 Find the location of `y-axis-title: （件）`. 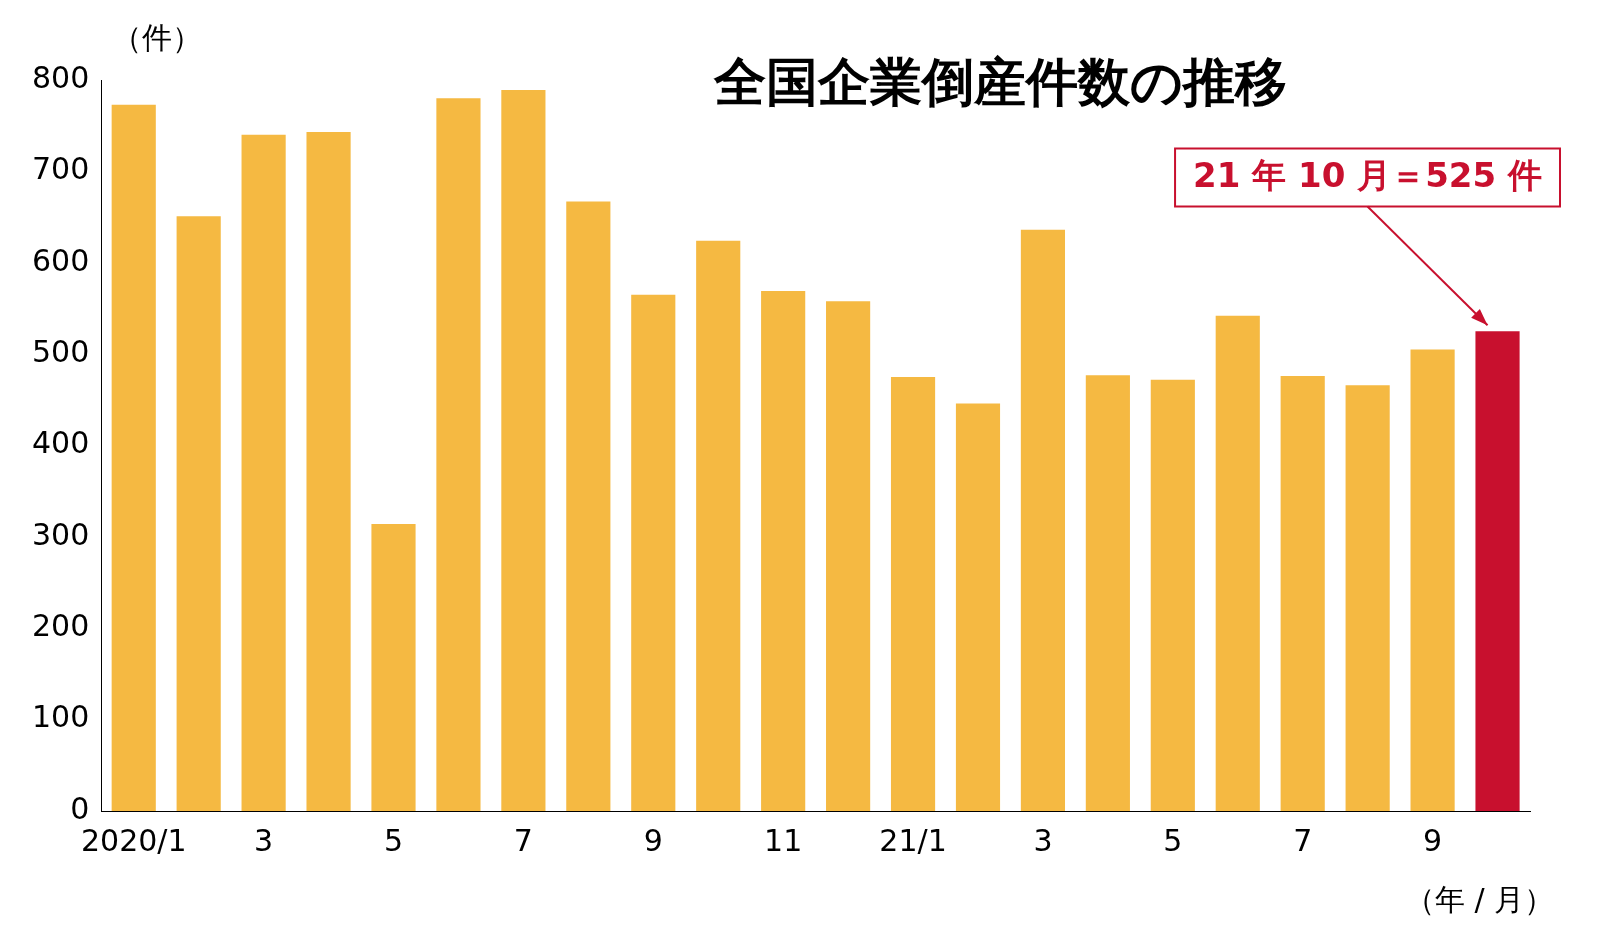

y-axis-title: （件） is located at coordinates (157, 38).